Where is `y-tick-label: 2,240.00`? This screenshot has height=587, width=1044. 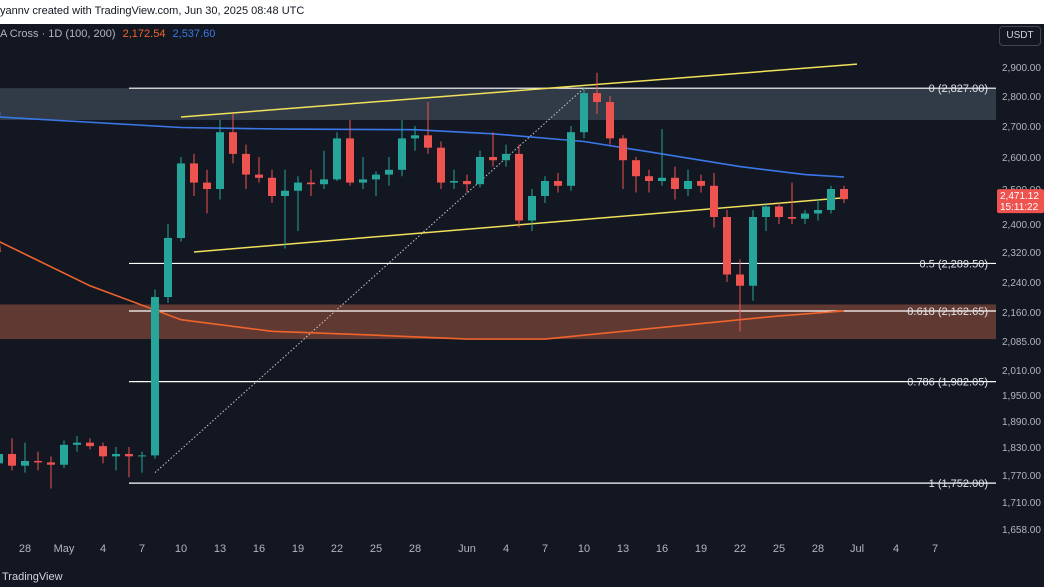
y-tick-label: 2,240.00 is located at coordinates (1021, 283).